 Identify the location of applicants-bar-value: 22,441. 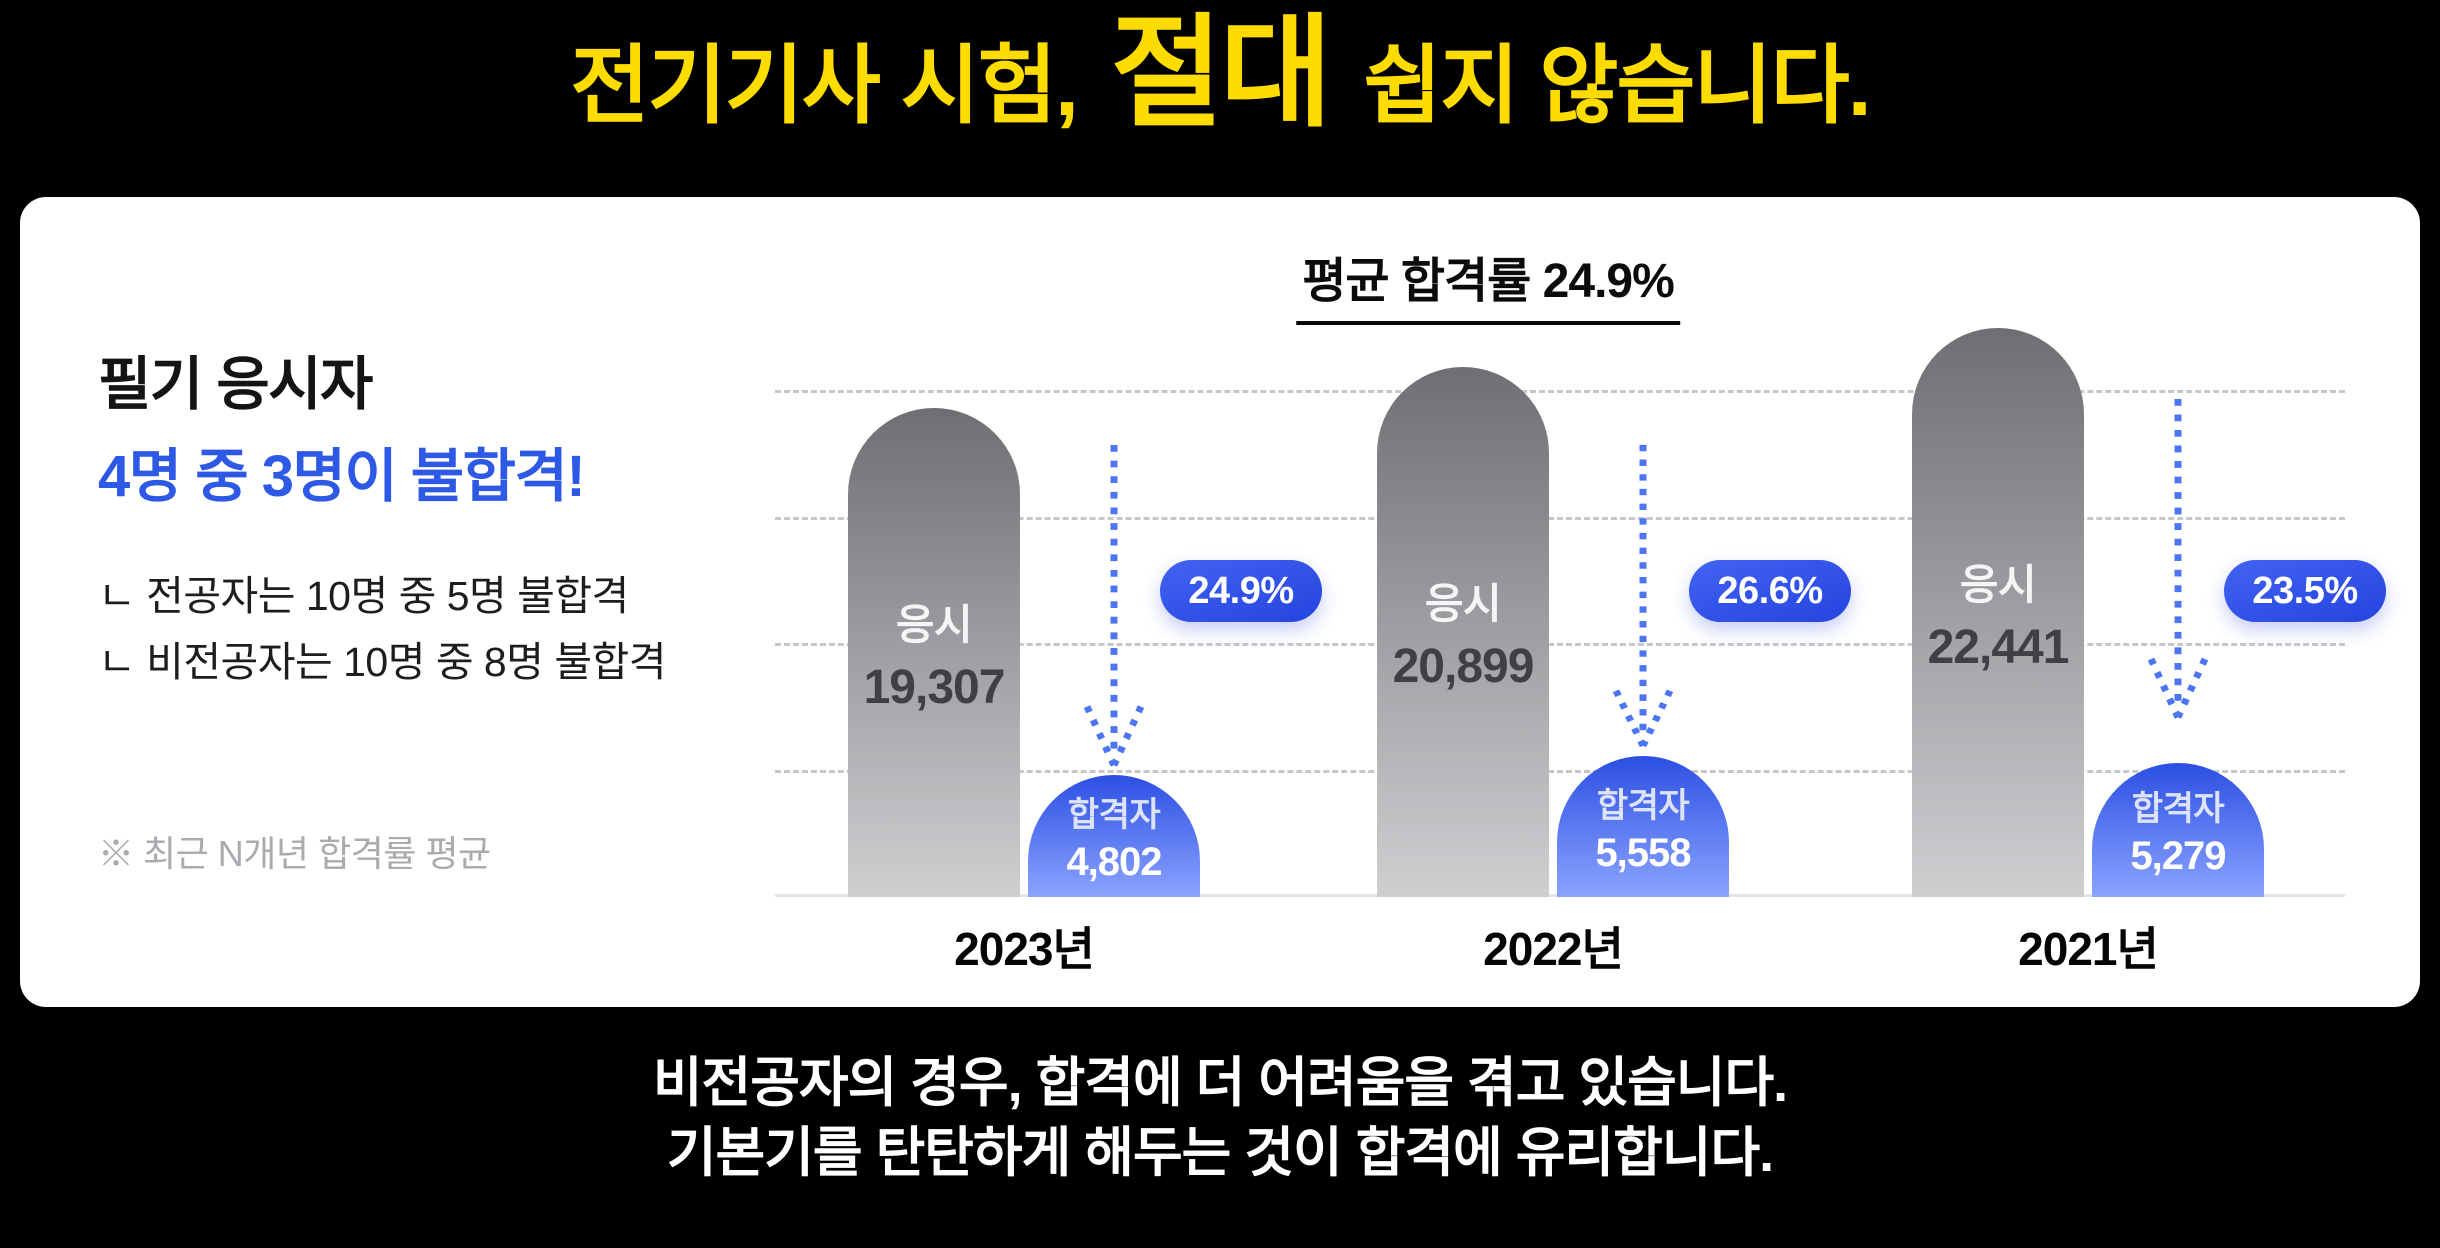
(1998, 647).